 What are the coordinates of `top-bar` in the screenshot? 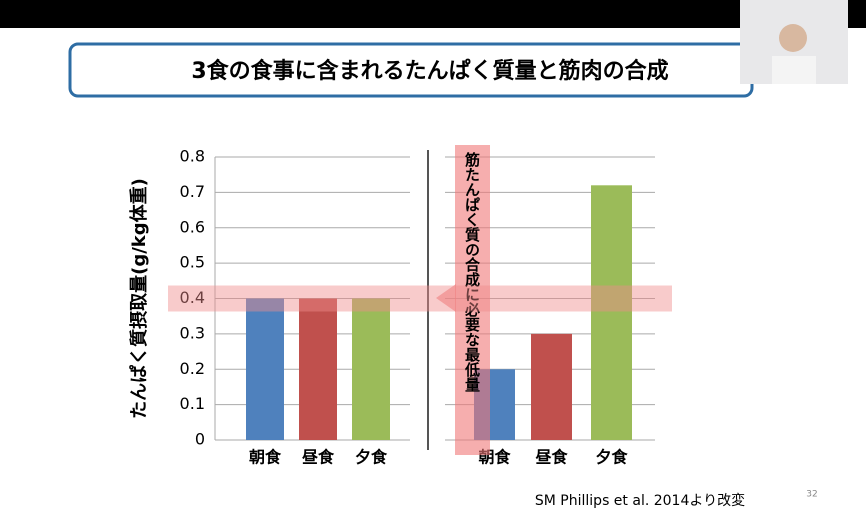 It's located at (433, 14).